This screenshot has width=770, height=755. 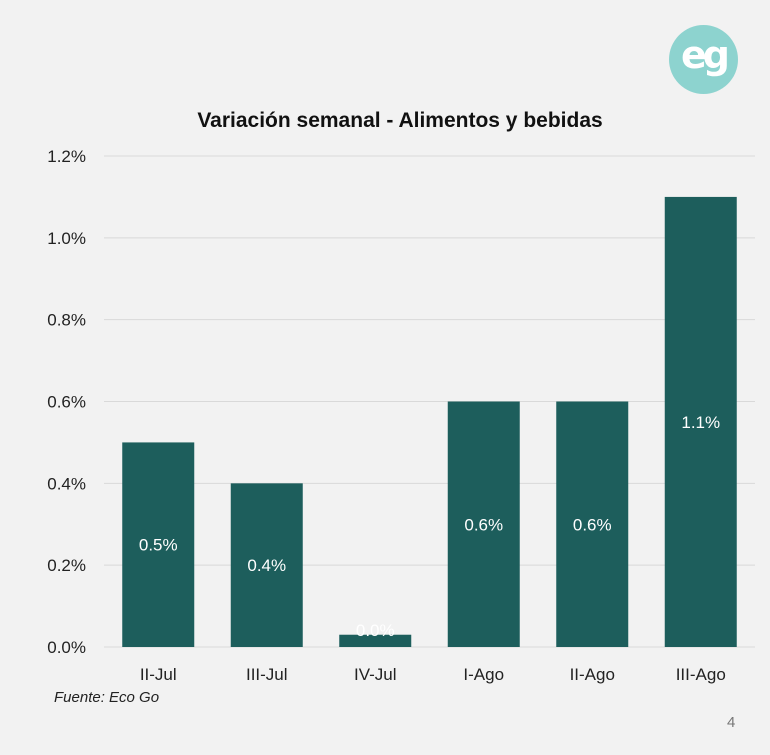 I want to click on y-tick-label: 0.4%, so click(x=66, y=483).